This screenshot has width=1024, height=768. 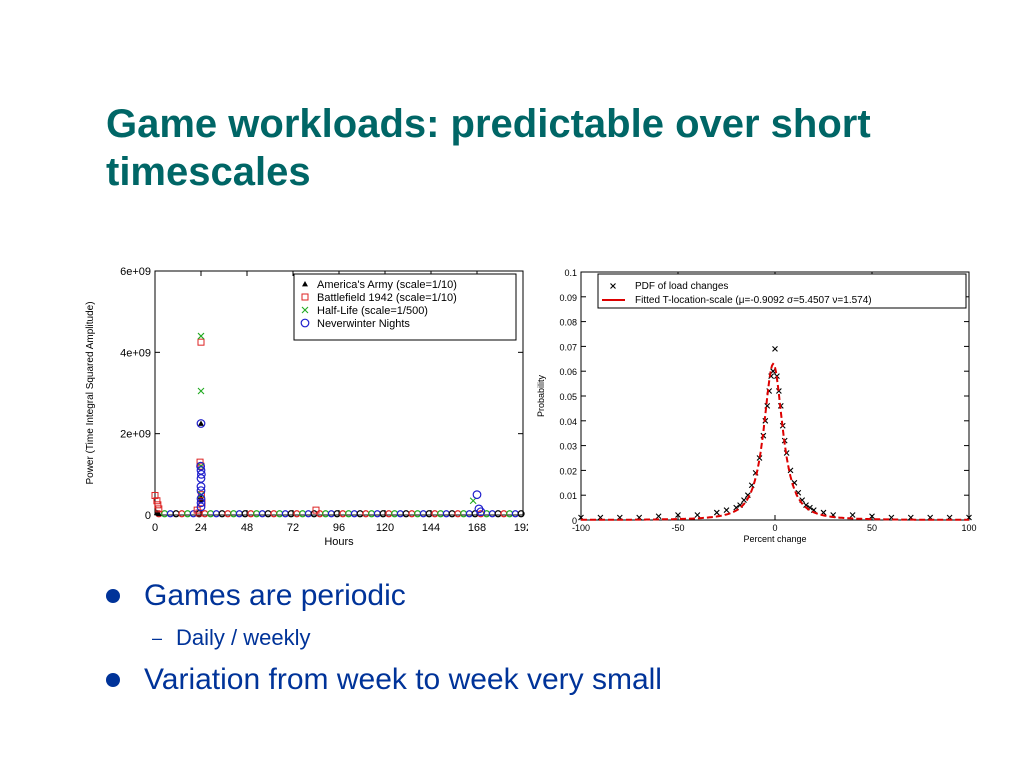 What do you see at coordinates (568, 347) in the screenshot?
I see `y-tick-label: 0.07` at bounding box center [568, 347].